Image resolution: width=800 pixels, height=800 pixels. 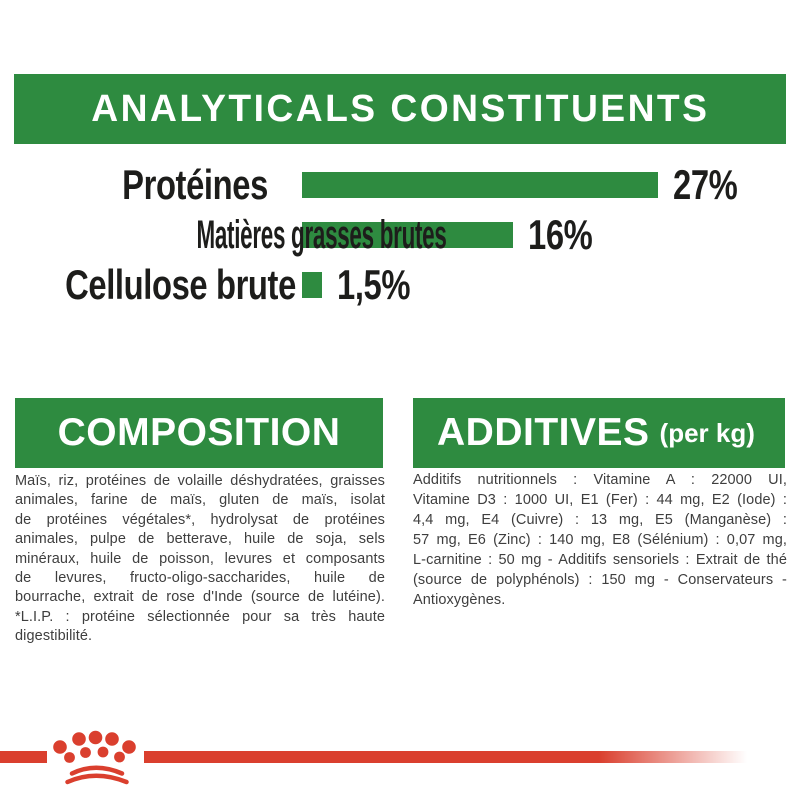 I want to click on chart-label-box: Cellulose brute, so click(x=148, y=285).